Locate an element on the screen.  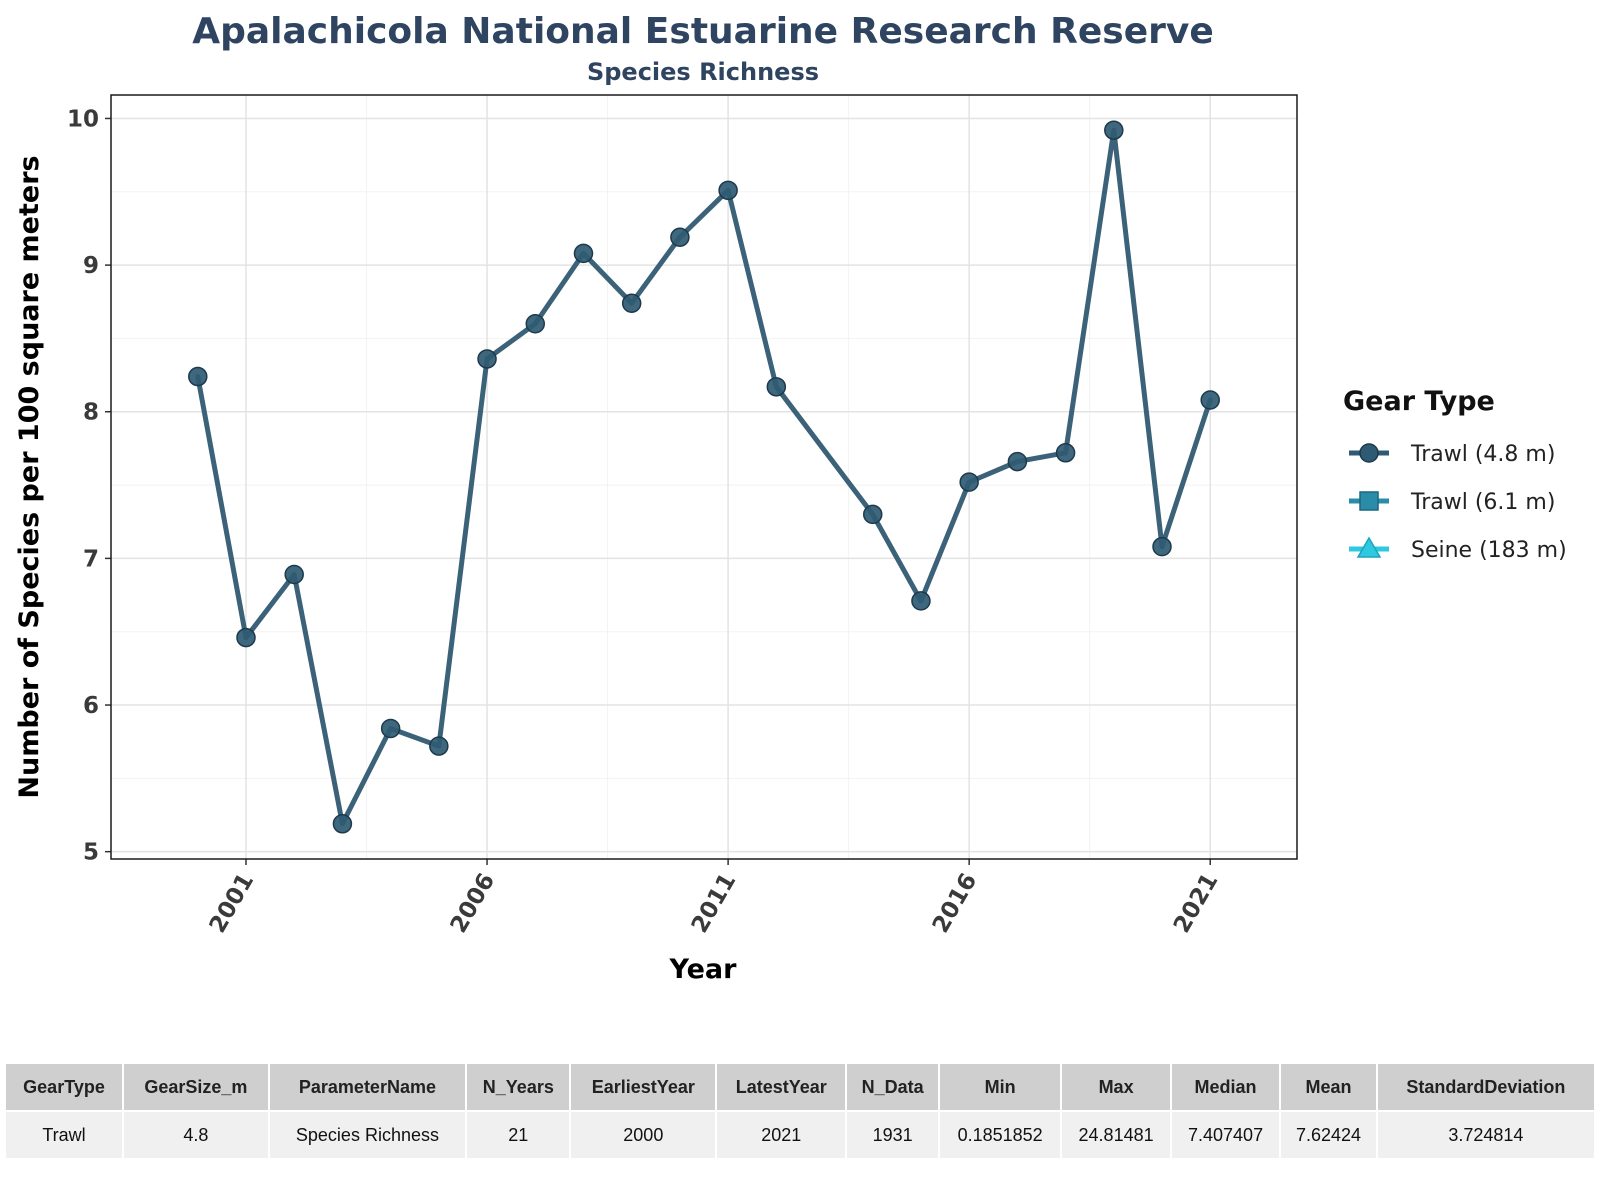
legend-item: Trawl (6.1 m) is located at coordinates (1452, 502).